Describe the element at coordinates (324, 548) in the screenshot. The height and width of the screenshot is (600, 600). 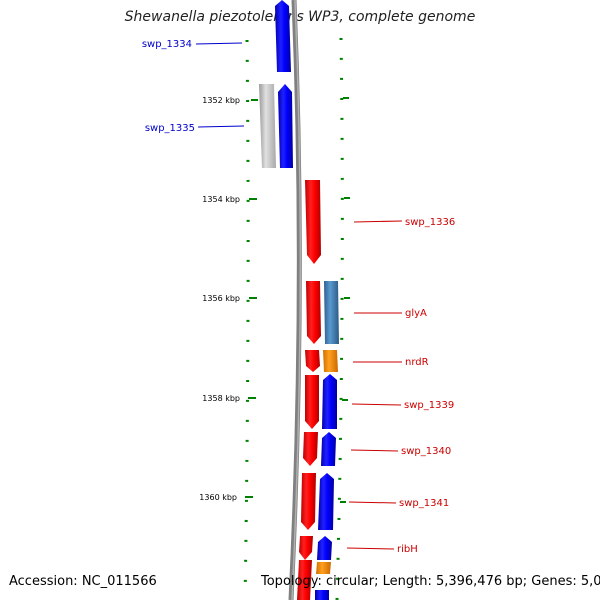
I see `feature-ribH-blue` at that location.